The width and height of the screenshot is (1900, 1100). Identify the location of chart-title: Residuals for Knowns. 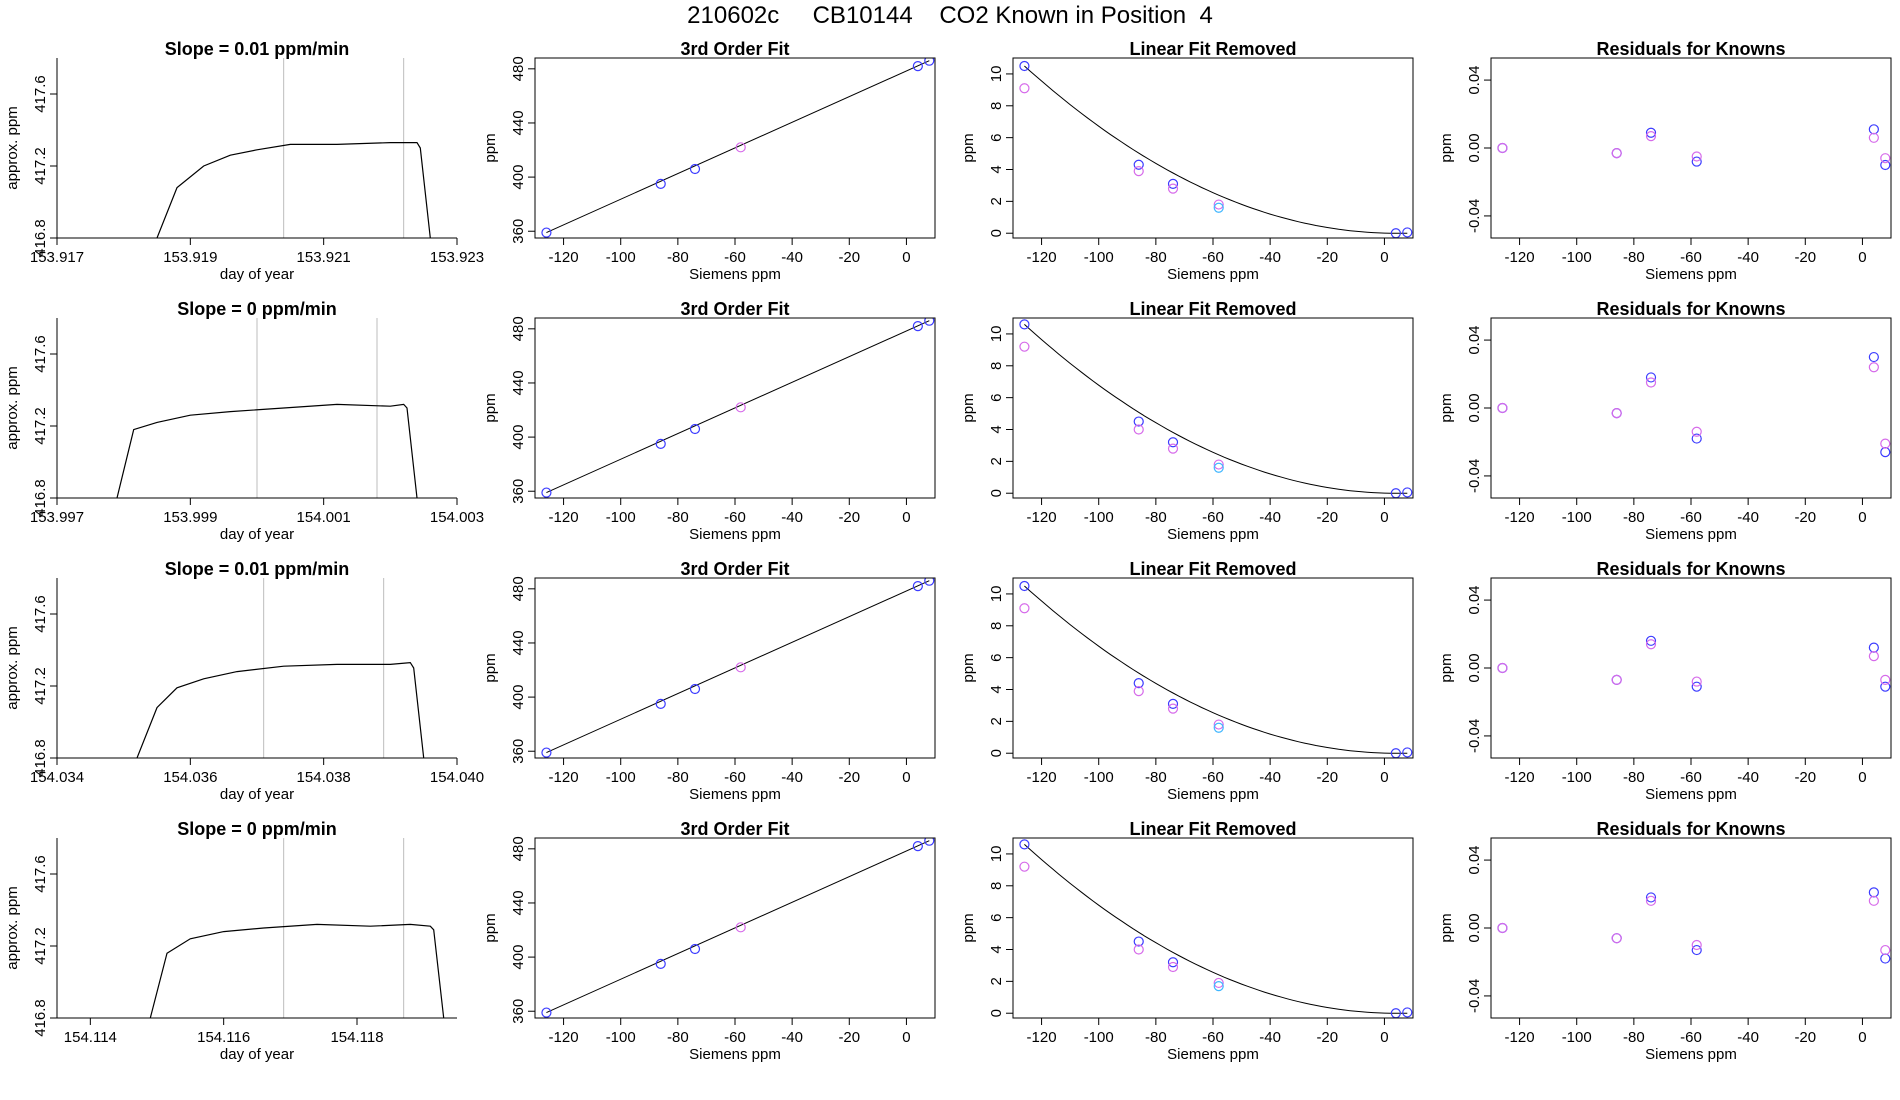
(1690, 829).